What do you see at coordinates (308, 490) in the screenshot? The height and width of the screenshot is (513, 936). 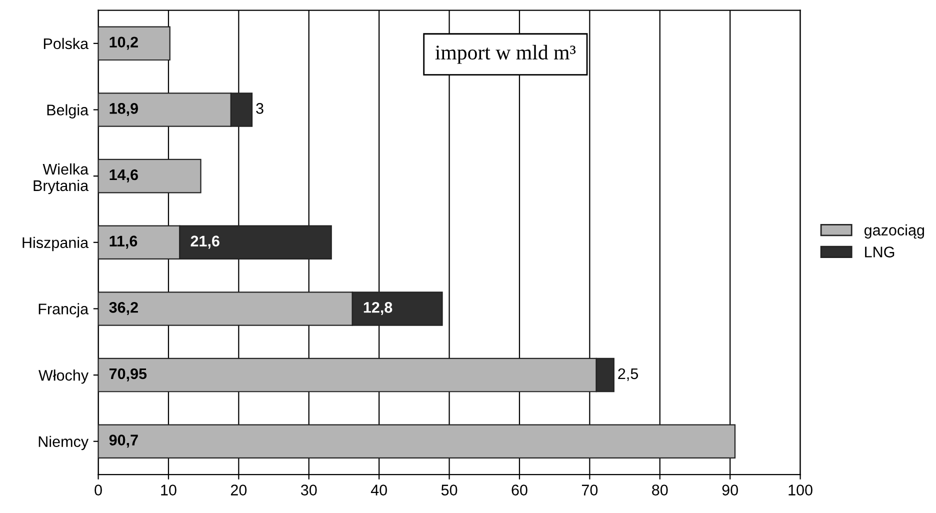 I see `x-tick-label: 30` at bounding box center [308, 490].